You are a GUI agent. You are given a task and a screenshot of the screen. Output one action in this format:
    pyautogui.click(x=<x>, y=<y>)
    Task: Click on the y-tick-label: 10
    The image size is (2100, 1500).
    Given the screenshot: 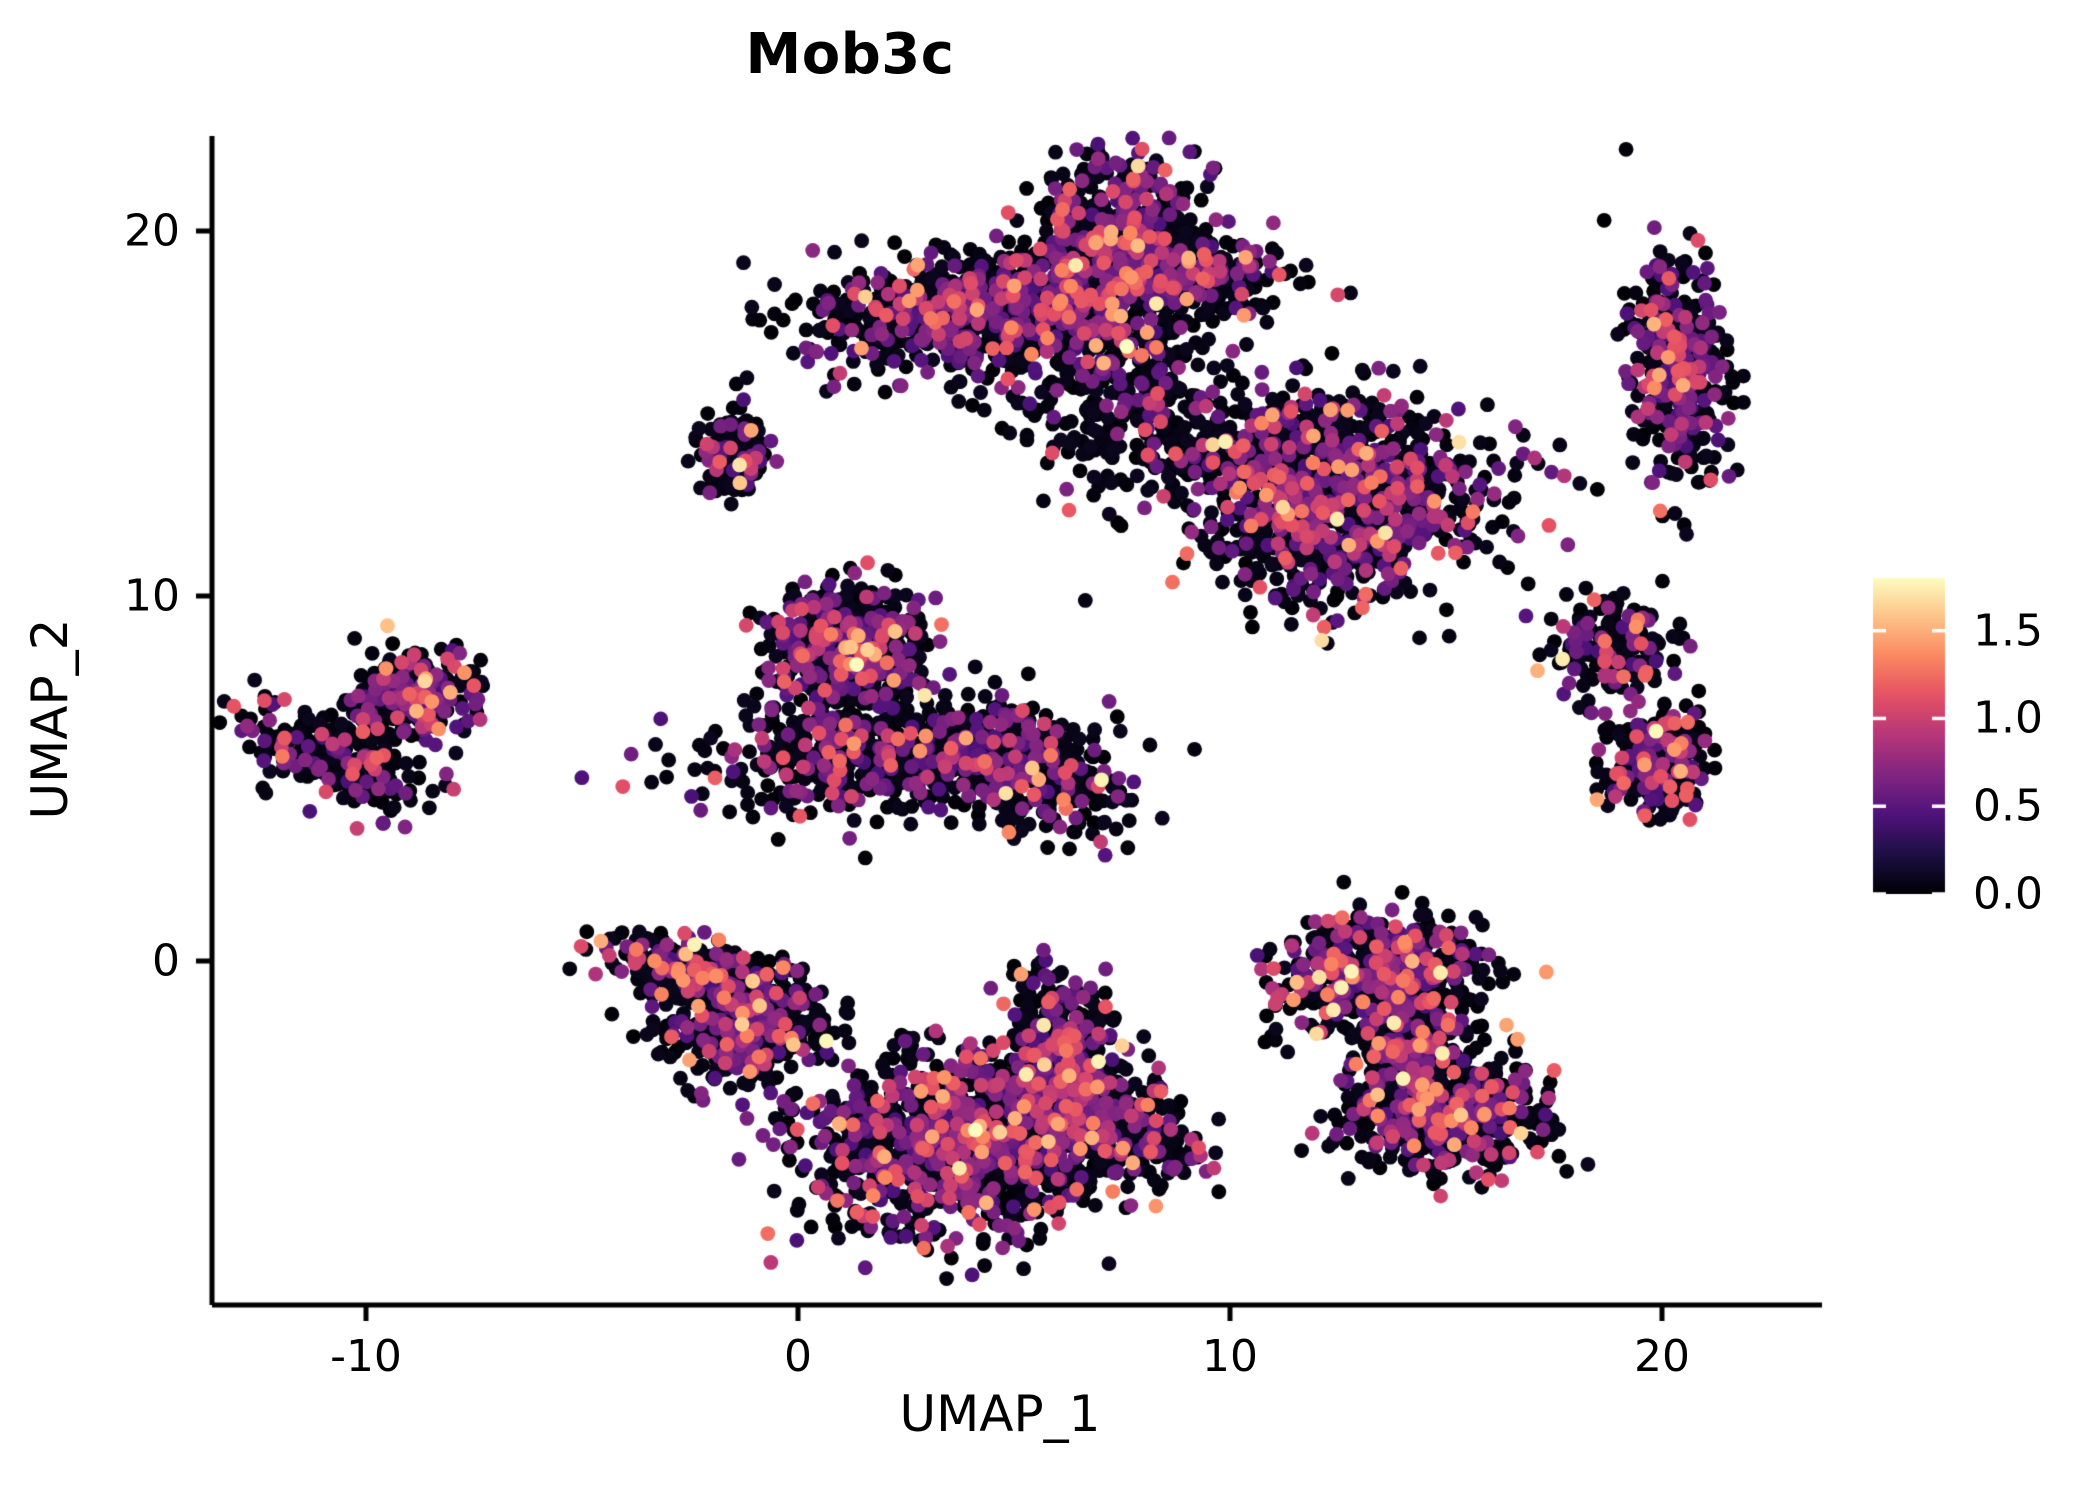 What is the action you would take?
    pyautogui.click(x=152, y=596)
    